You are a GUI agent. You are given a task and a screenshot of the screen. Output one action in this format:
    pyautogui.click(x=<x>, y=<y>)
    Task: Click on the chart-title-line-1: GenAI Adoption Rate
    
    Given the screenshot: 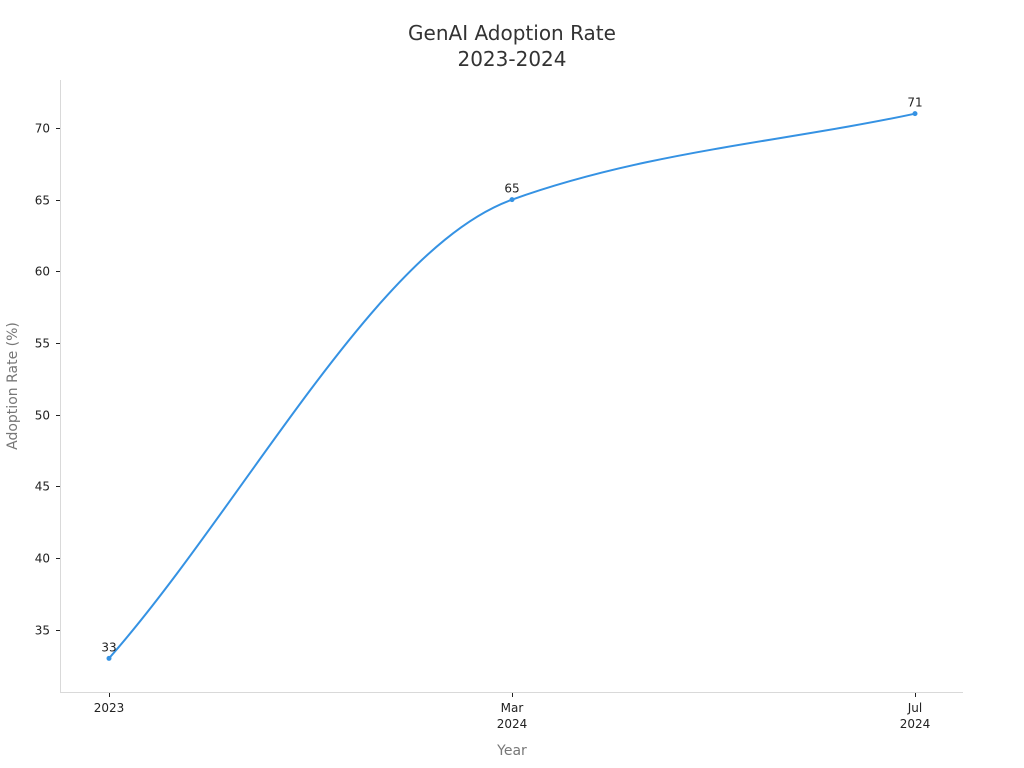 What is the action you would take?
    pyautogui.click(x=512, y=33)
    